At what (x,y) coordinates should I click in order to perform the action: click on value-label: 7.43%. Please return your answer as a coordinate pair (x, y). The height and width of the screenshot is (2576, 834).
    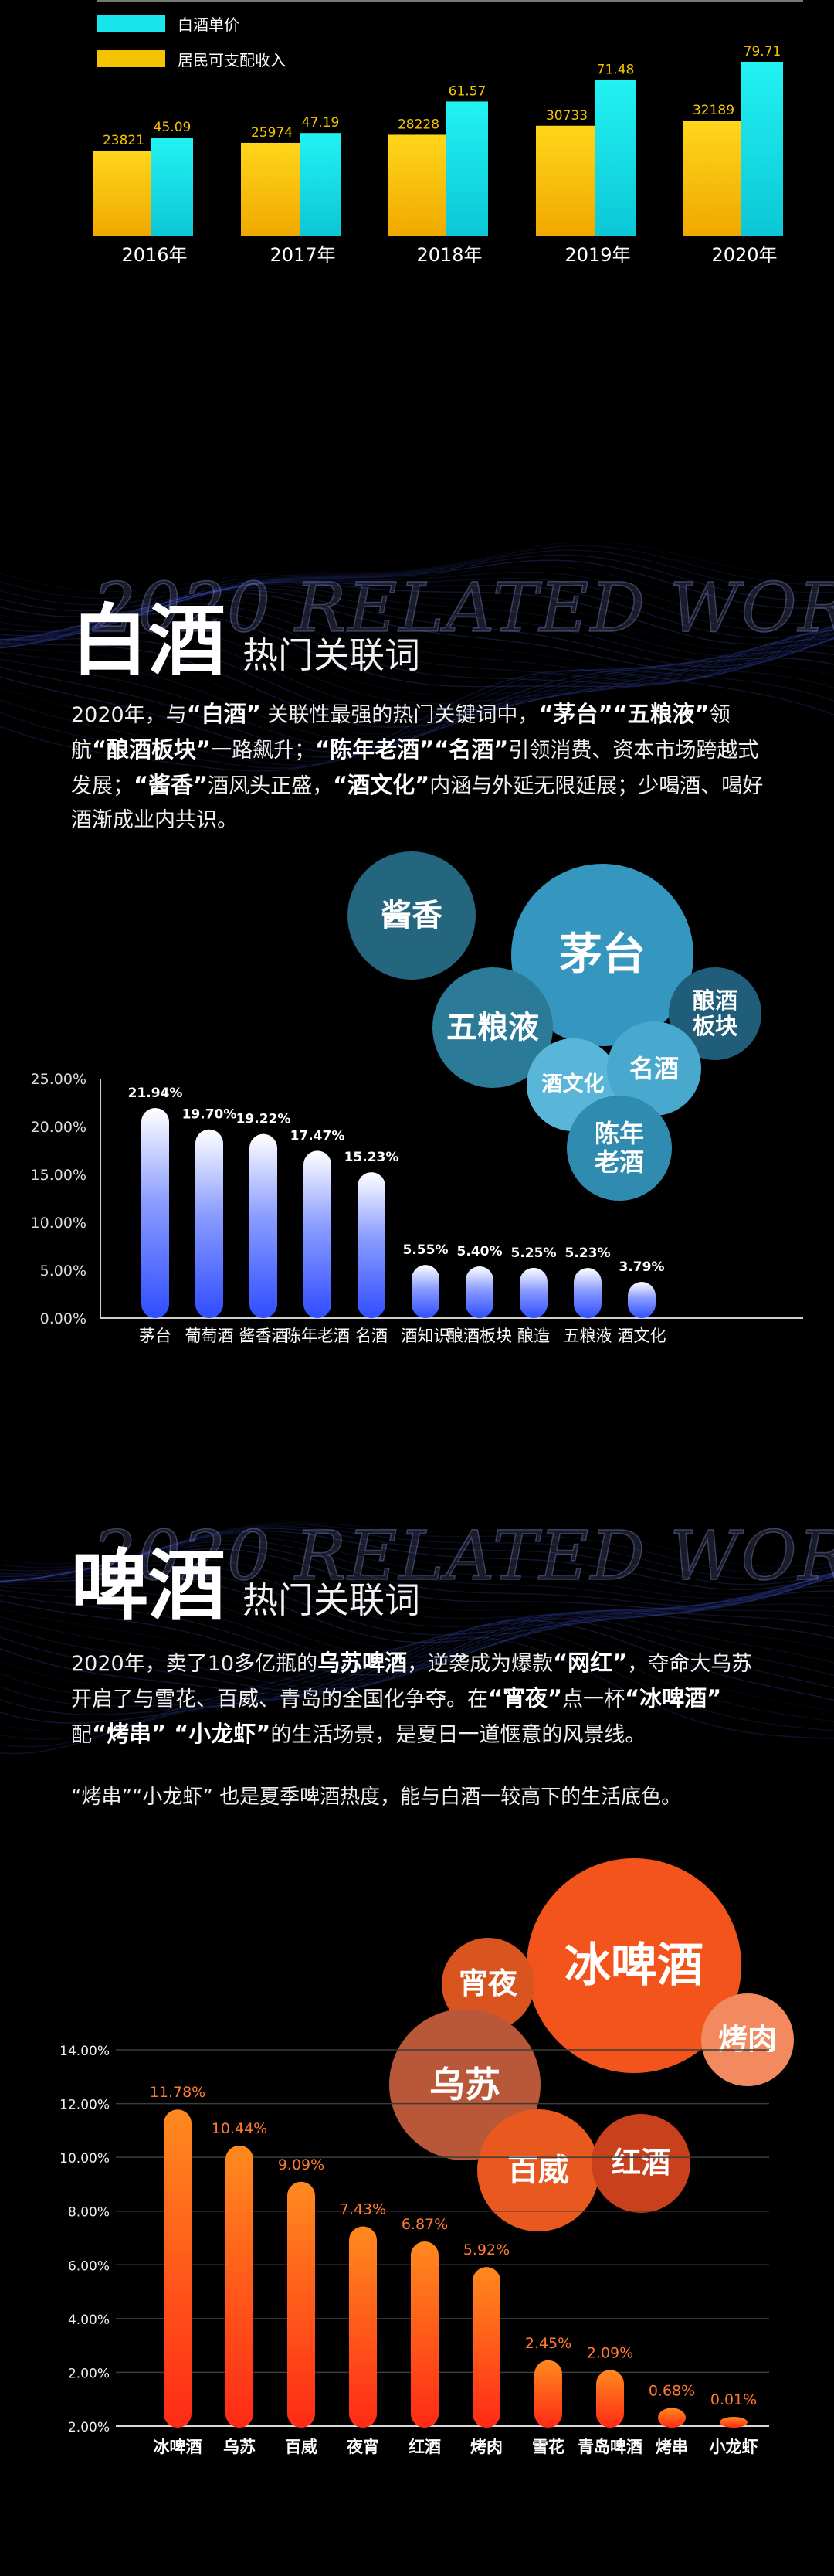
    Looking at the image, I should click on (363, 2209).